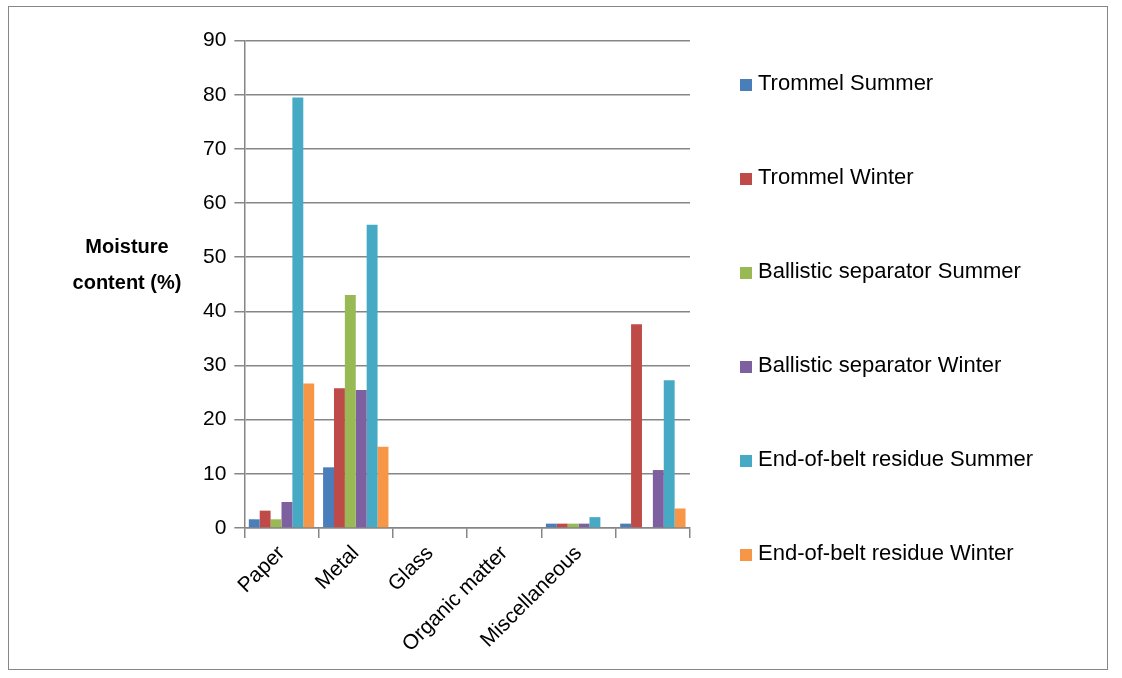  I want to click on legend-label: End-of-belt residue Winter, so click(886, 553).